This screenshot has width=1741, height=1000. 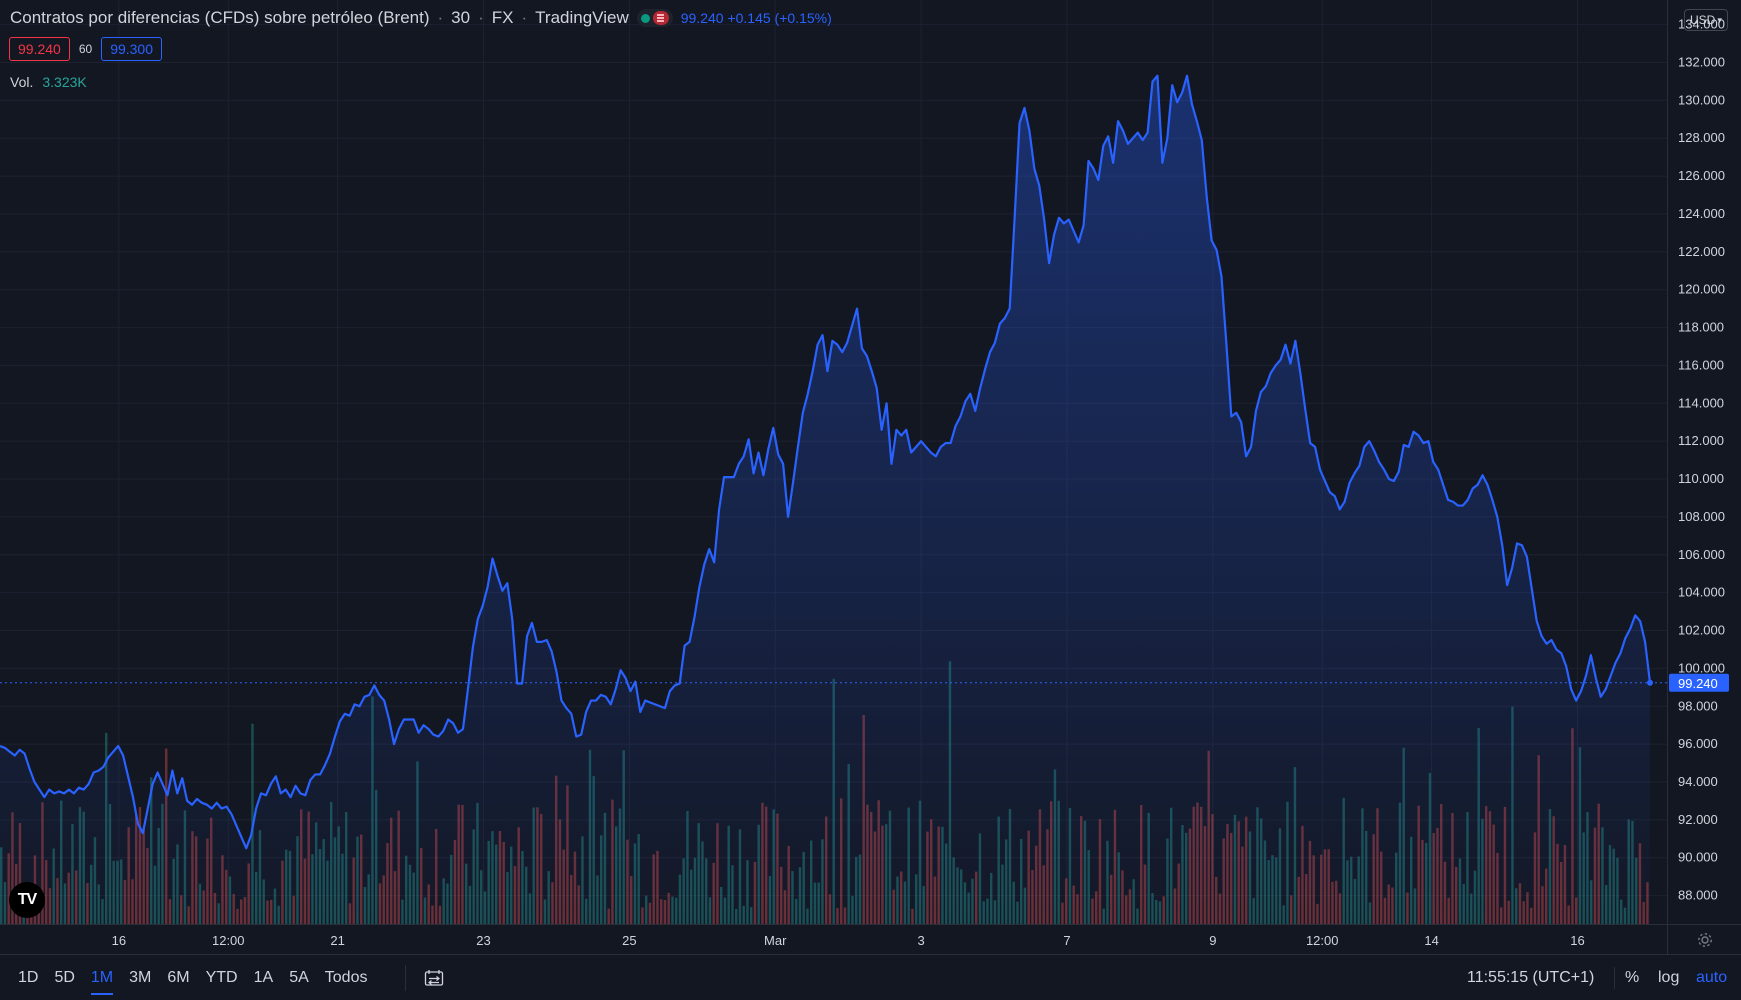 I want to click on chevron-down-icon: ▾, so click(x=1719, y=19).